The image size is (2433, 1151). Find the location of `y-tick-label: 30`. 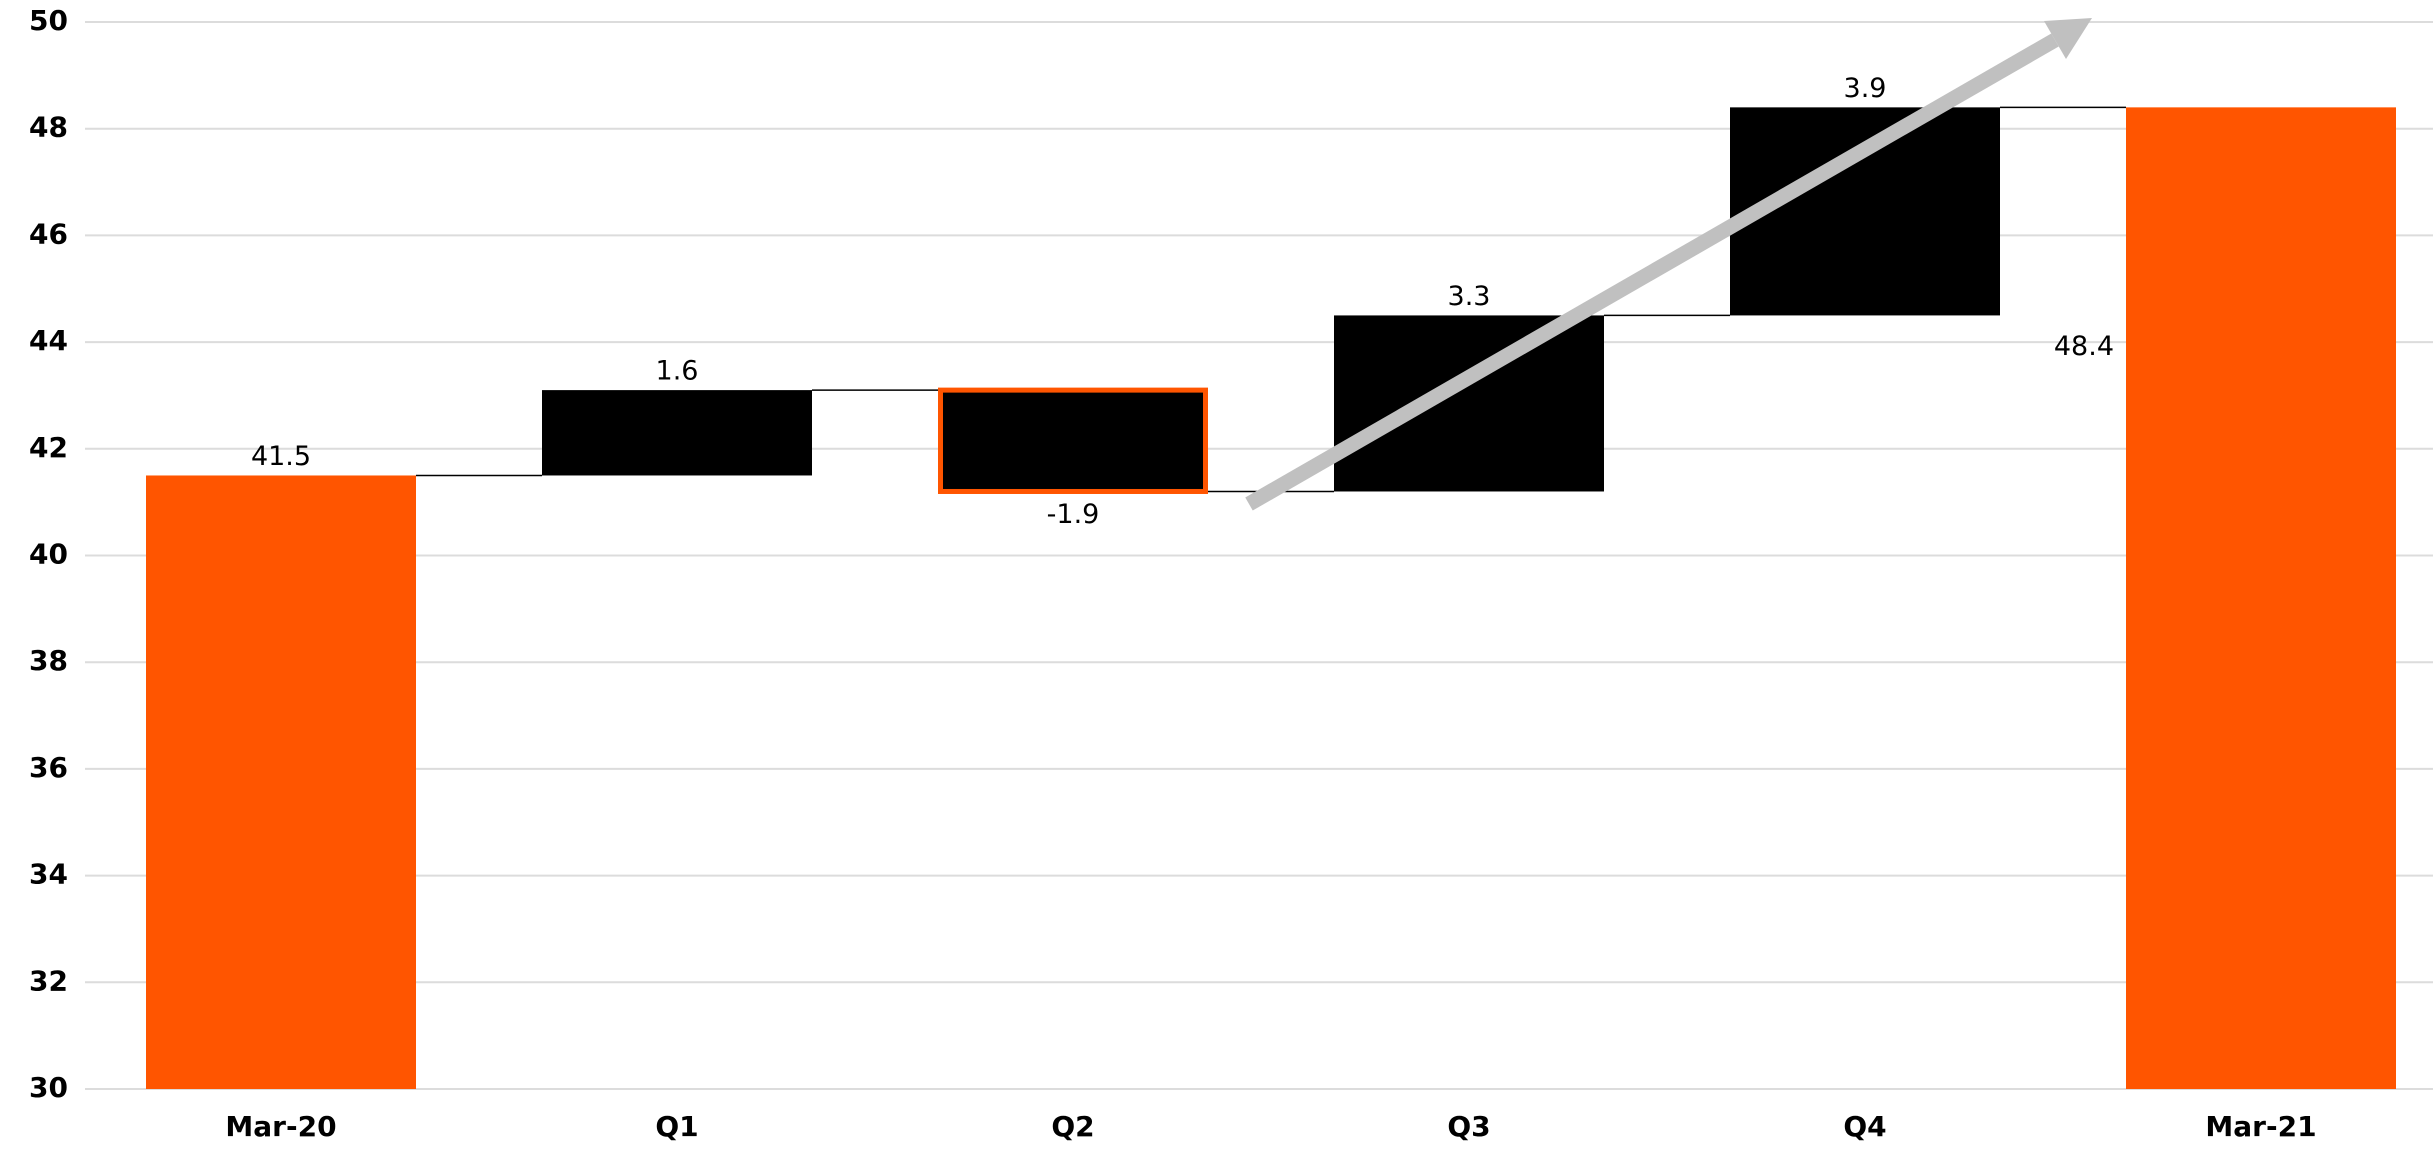

y-tick-label: 30 is located at coordinates (48, 1087).